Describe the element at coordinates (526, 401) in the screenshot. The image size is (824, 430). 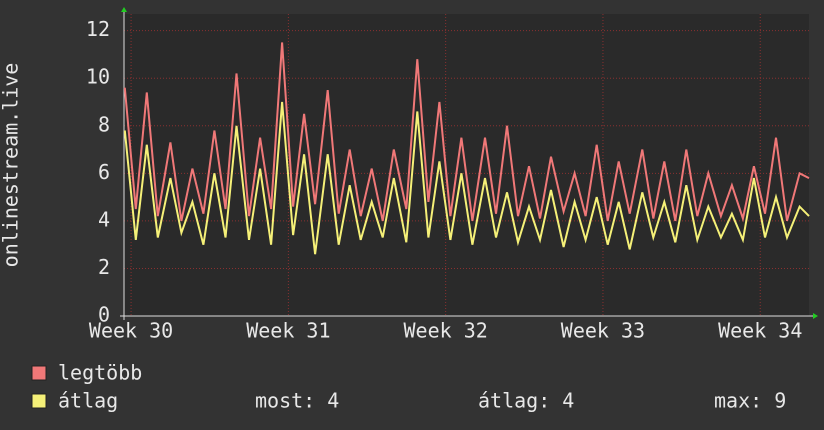
I see `stat-label: átlag: 4` at that location.